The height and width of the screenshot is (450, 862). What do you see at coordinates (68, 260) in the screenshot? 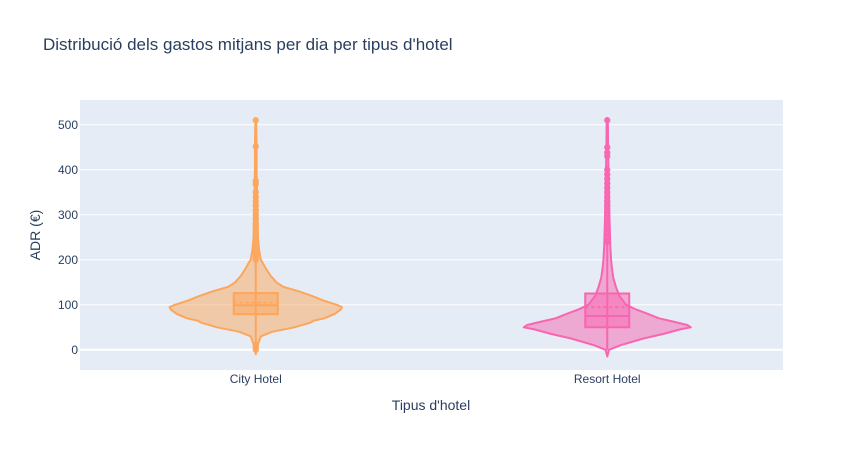
I see `y-tick-label: 200` at bounding box center [68, 260].